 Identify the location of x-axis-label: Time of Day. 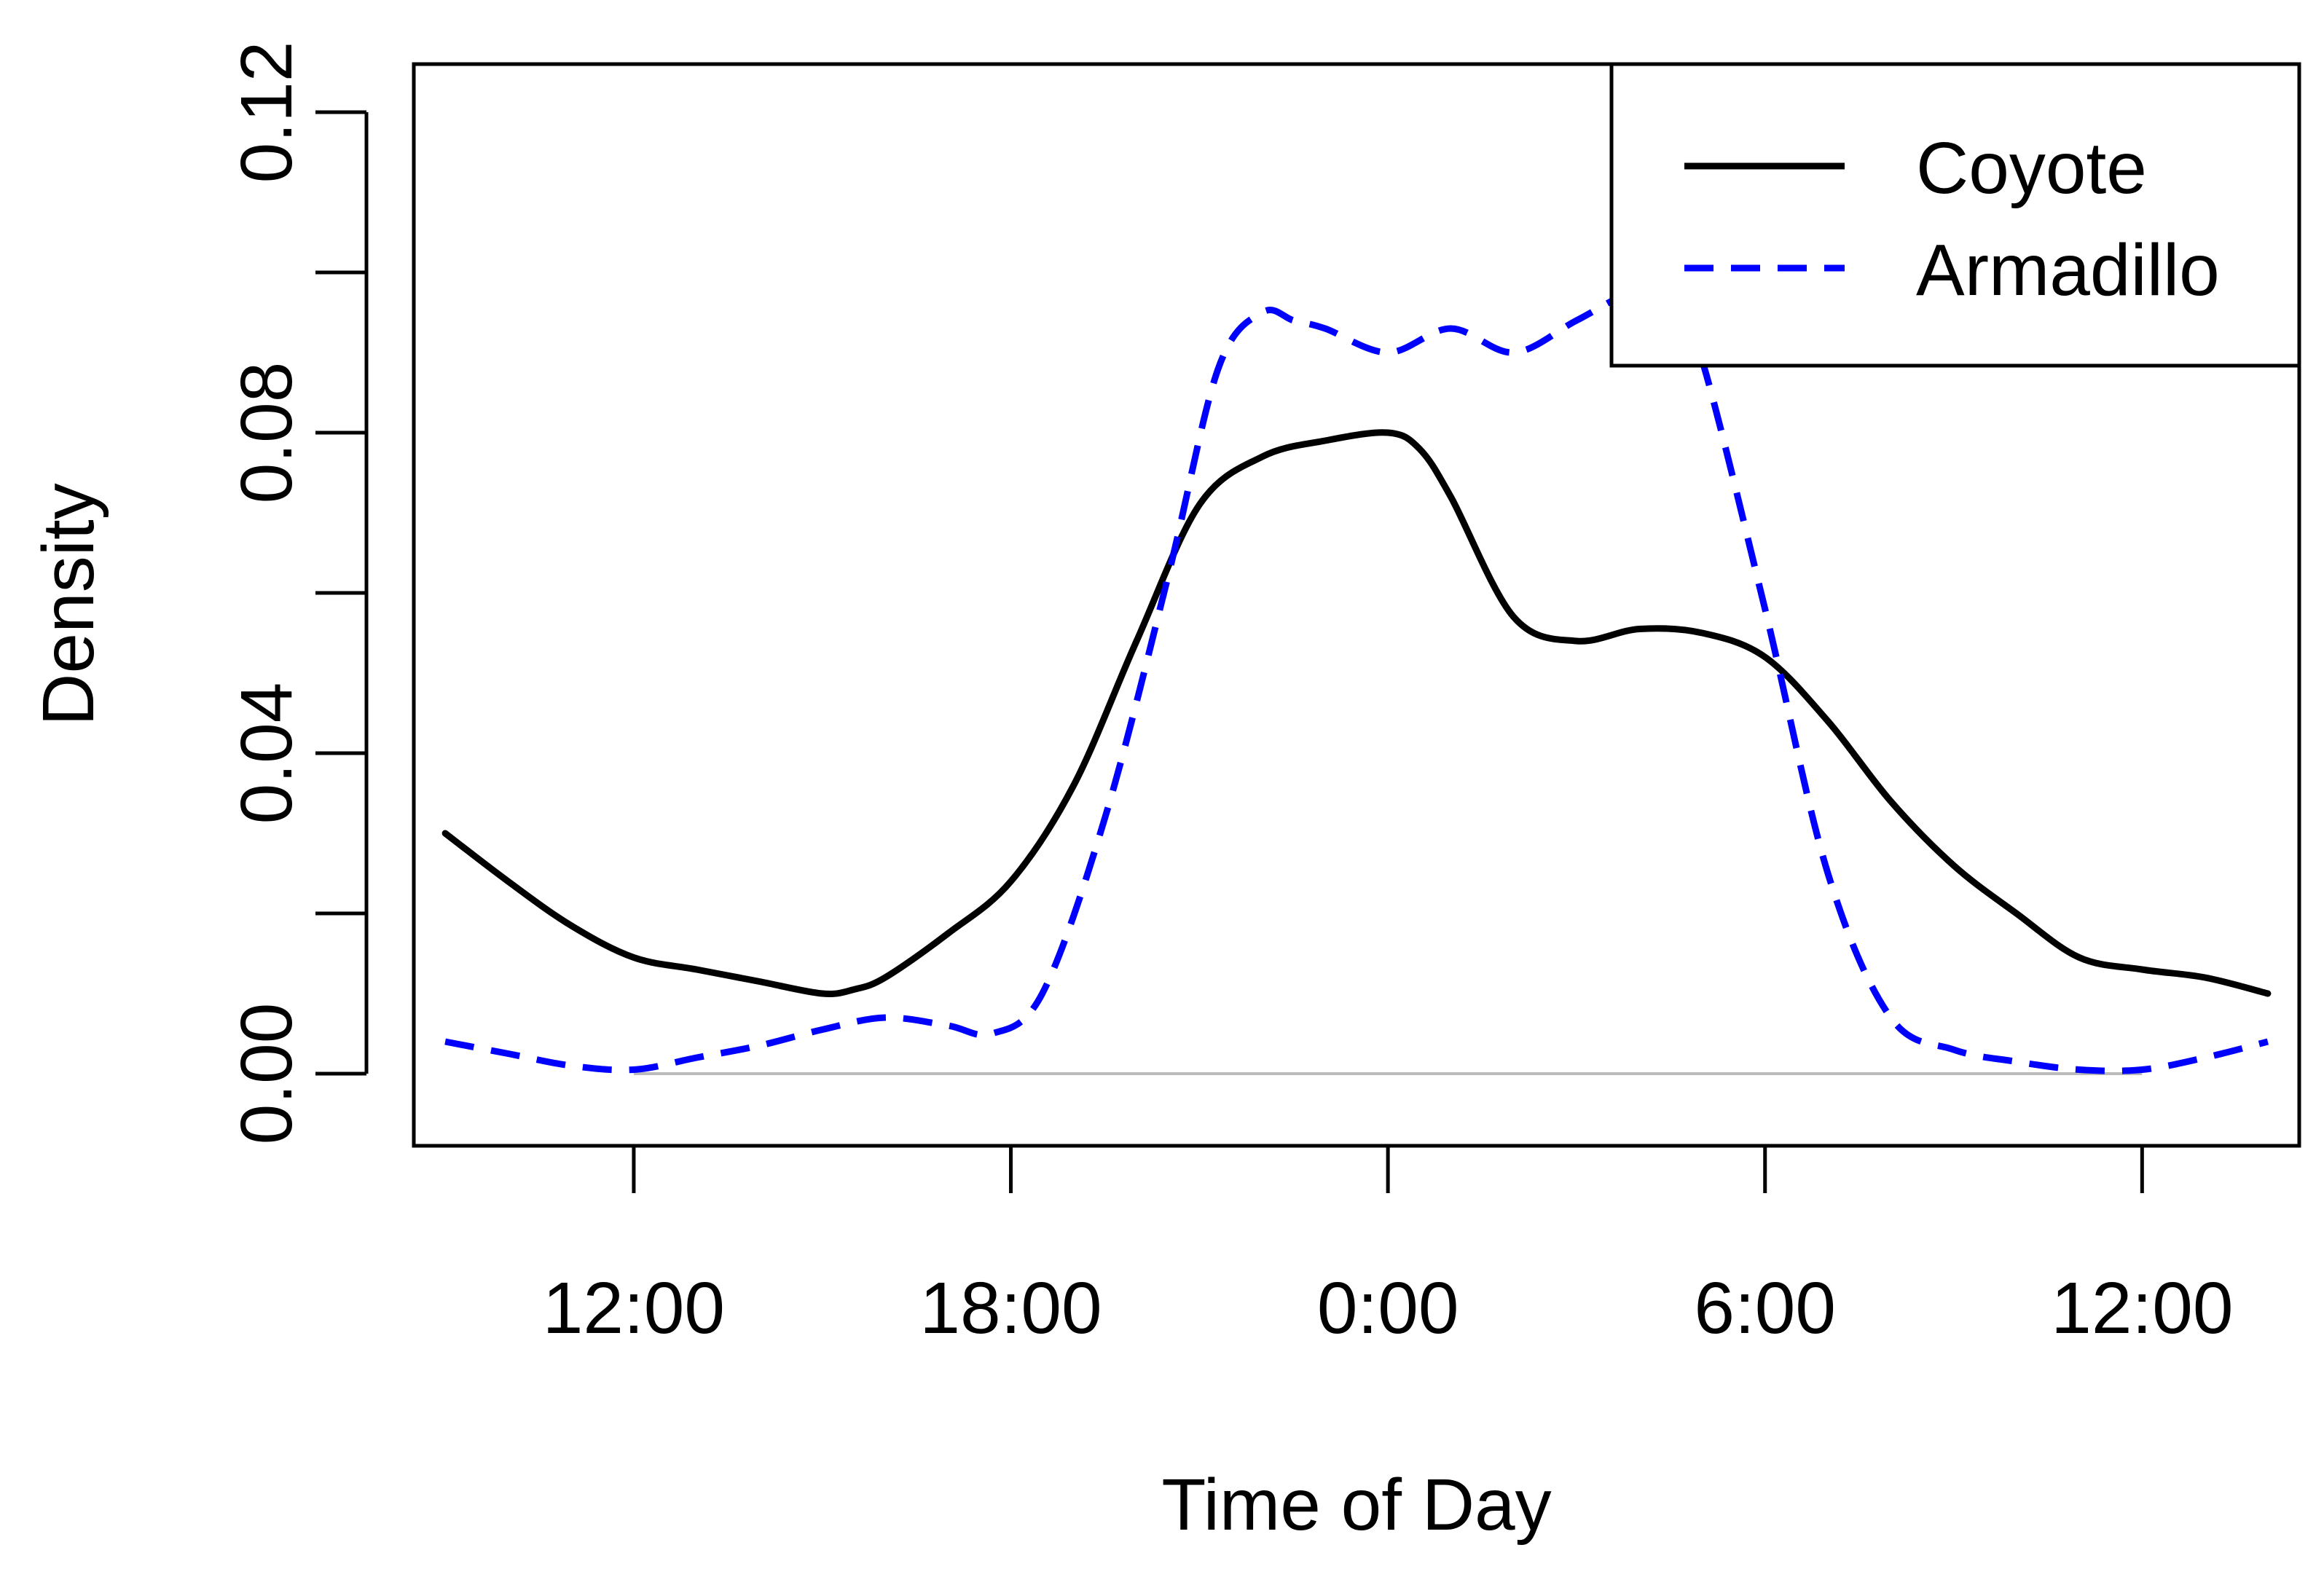
(1356, 1505).